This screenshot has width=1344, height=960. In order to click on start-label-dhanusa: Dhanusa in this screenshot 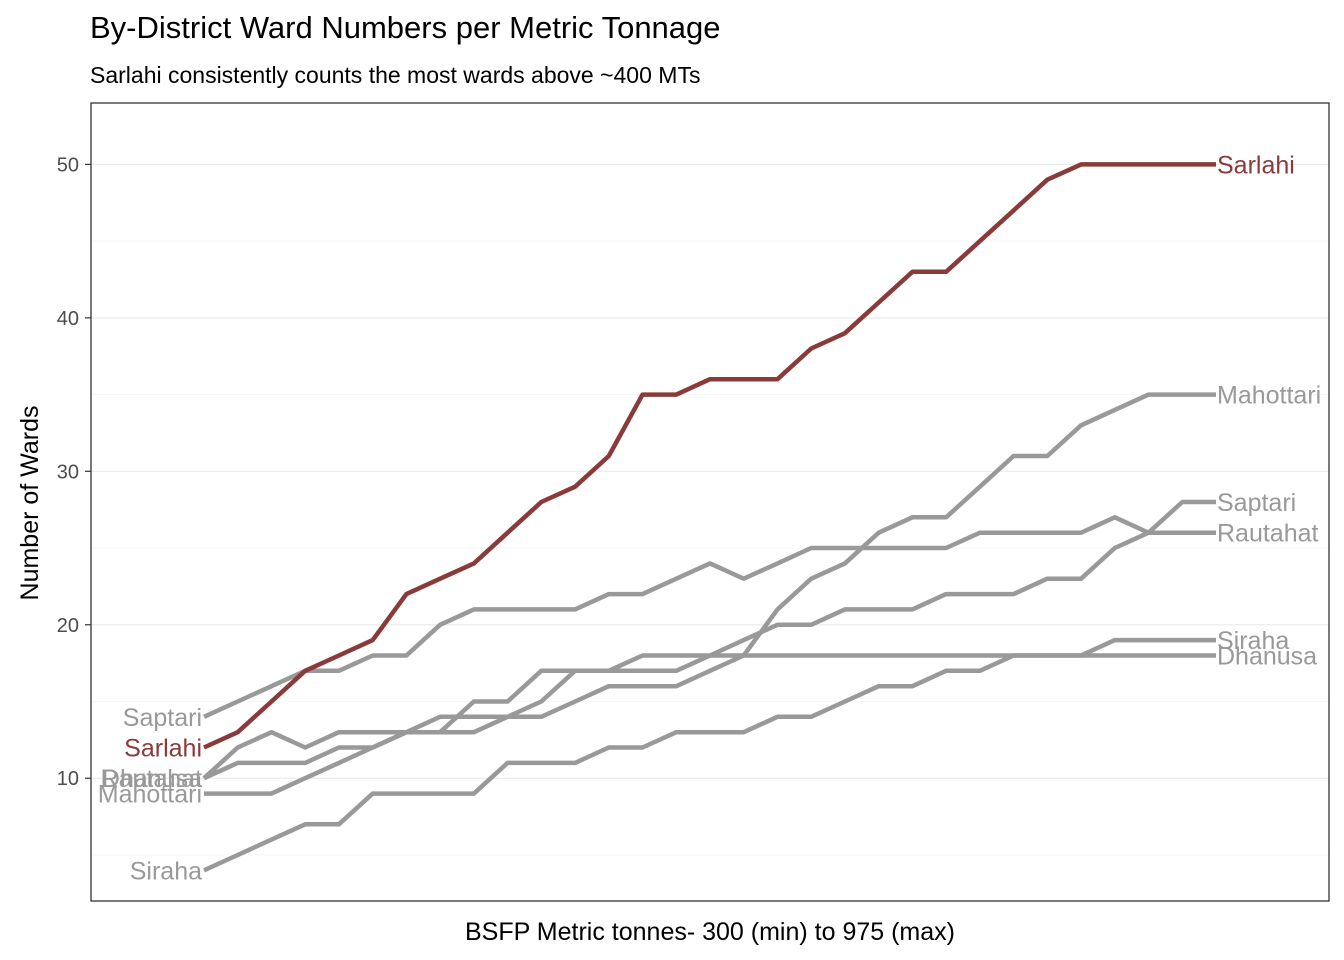, I will do `click(152, 779)`.